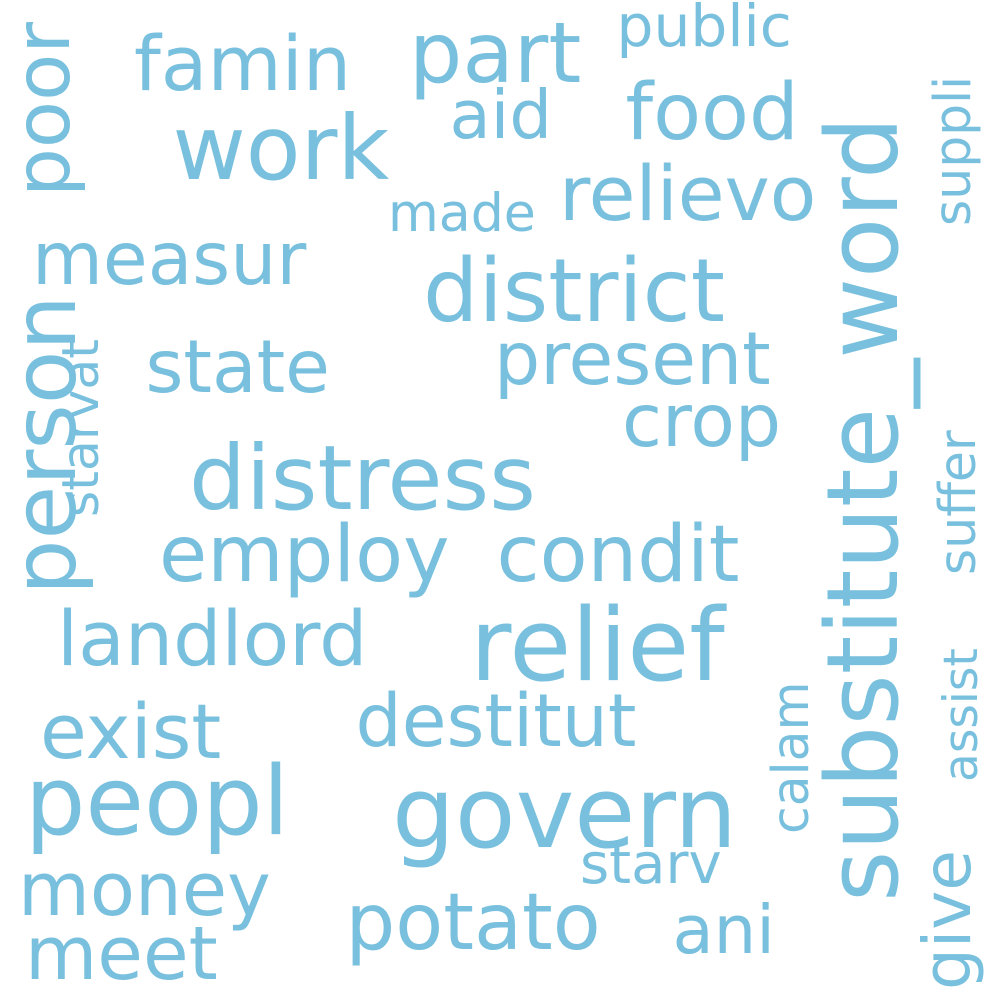 This screenshot has height=1000, width=1000. Describe the element at coordinates (947, 920) in the screenshot. I see `word-give: give` at that location.